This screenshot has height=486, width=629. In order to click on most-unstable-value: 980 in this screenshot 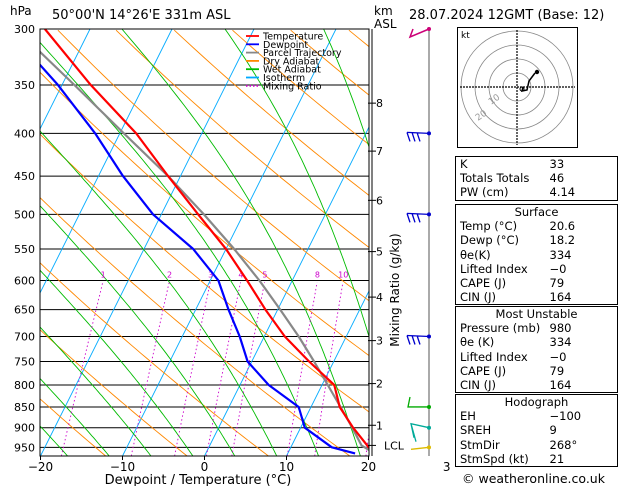, I will do `click(582, 328)`.